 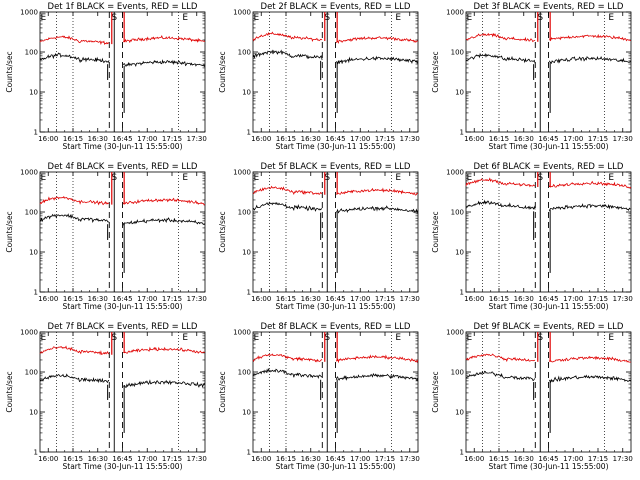 I want to click on panel-title: Det 4f BLACK = Events, RED = LLD, so click(x=123, y=167).